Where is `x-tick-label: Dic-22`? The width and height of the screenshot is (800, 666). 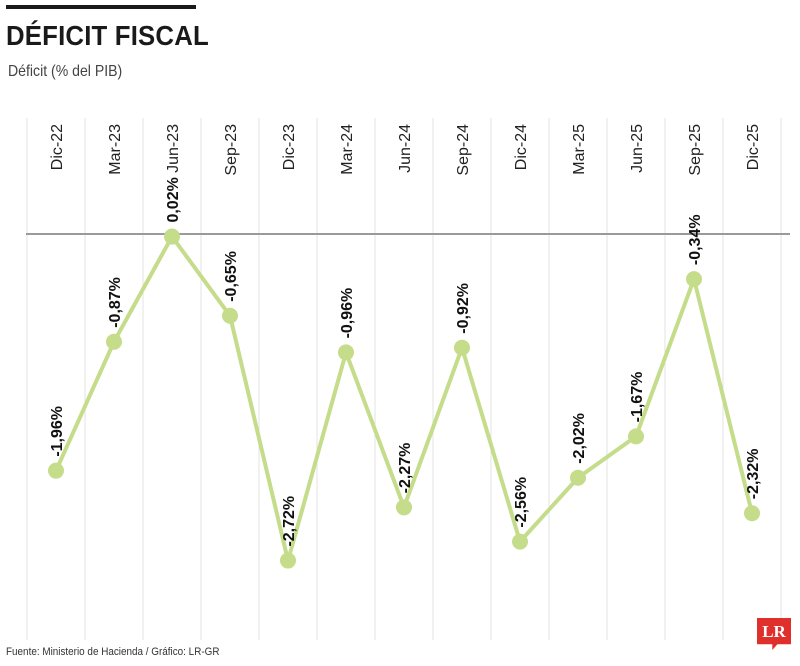
x-tick-label: Dic-22 is located at coordinates (57, 147).